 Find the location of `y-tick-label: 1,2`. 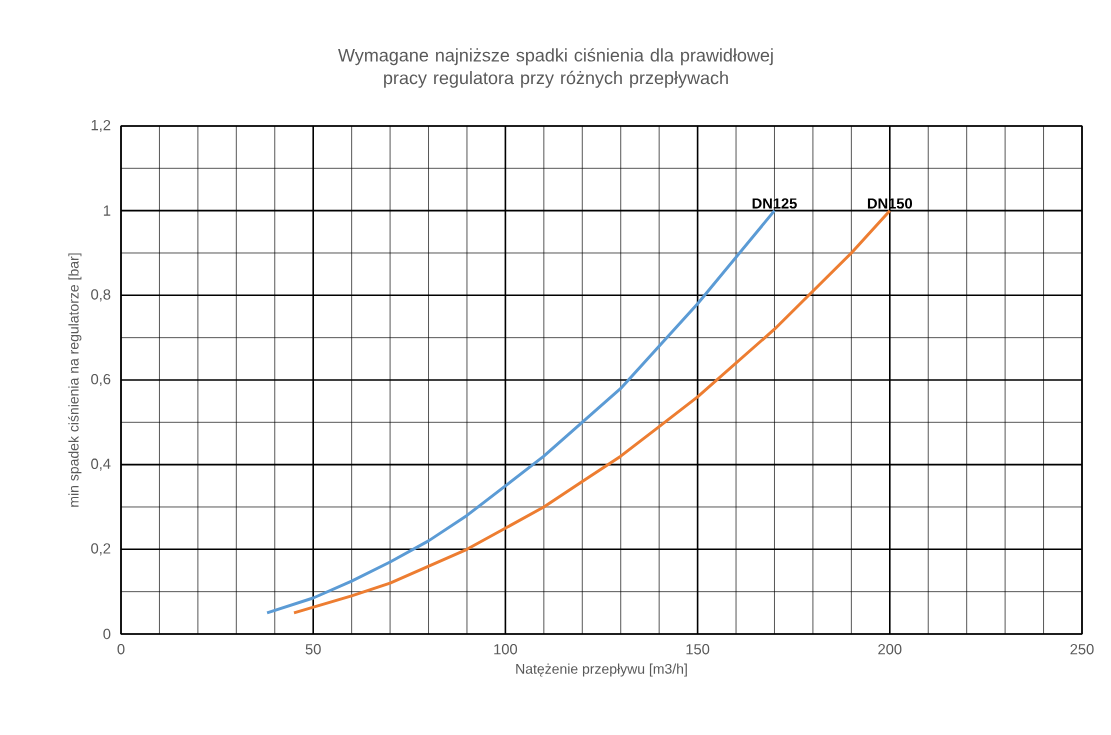

y-tick-label: 1,2 is located at coordinates (101, 126).